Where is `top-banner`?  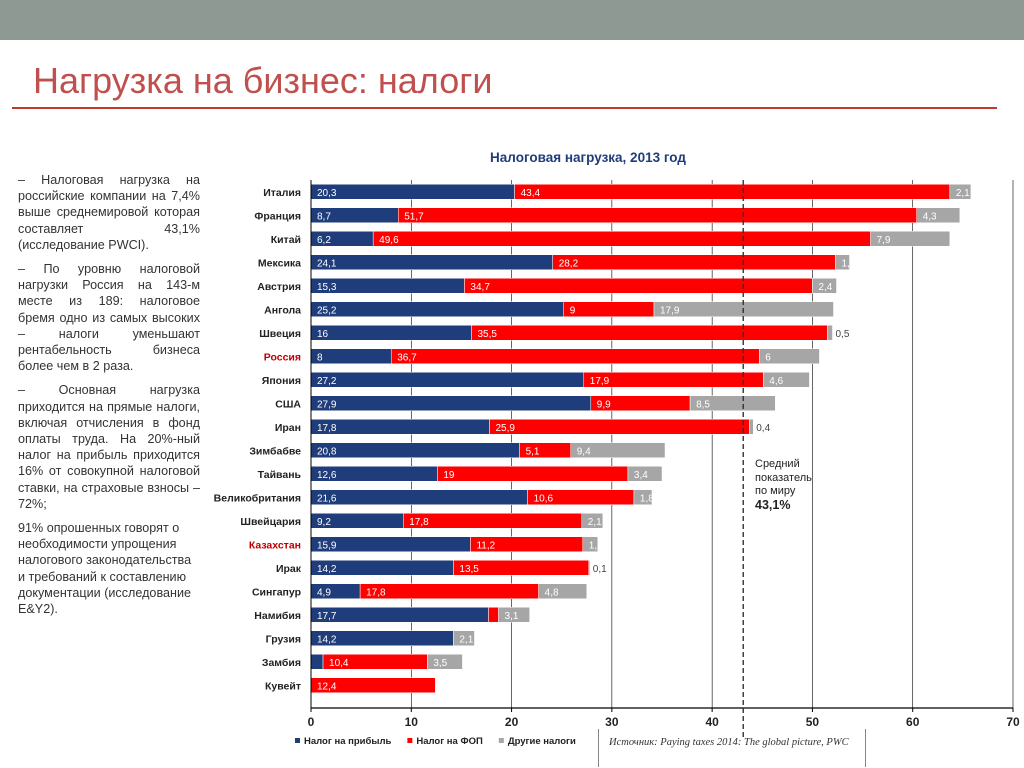
top-banner is located at coordinates (512, 20).